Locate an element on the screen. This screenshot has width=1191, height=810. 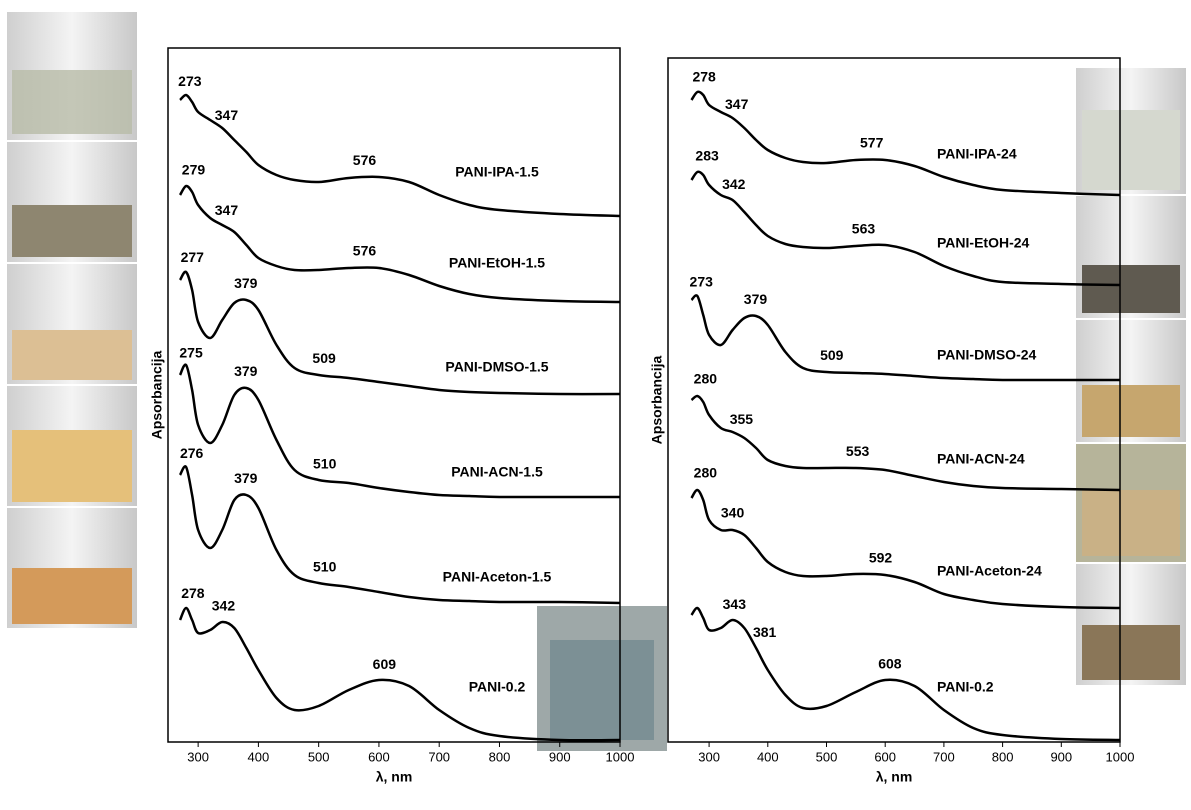
peak-label: 608 is located at coordinates (890, 664).